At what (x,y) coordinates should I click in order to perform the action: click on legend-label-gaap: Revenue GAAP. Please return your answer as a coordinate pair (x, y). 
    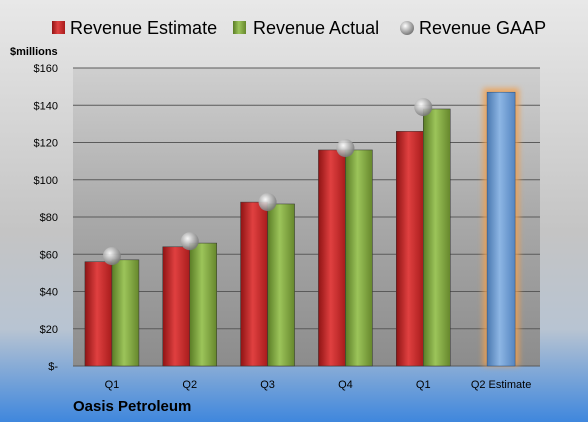
    Looking at the image, I should click on (482, 28).